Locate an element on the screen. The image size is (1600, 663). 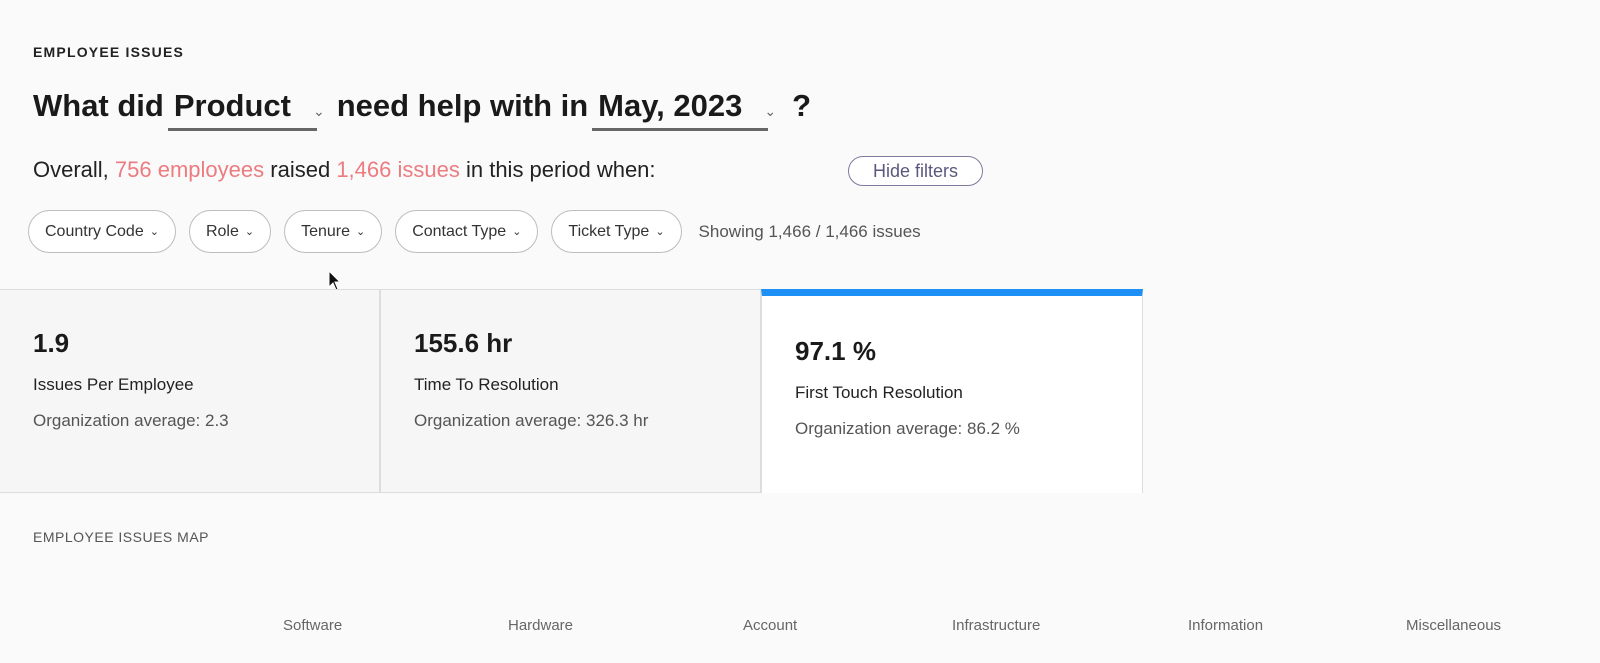
filter-country-code: Country Code ⌄ is located at coordinates (102, 231).